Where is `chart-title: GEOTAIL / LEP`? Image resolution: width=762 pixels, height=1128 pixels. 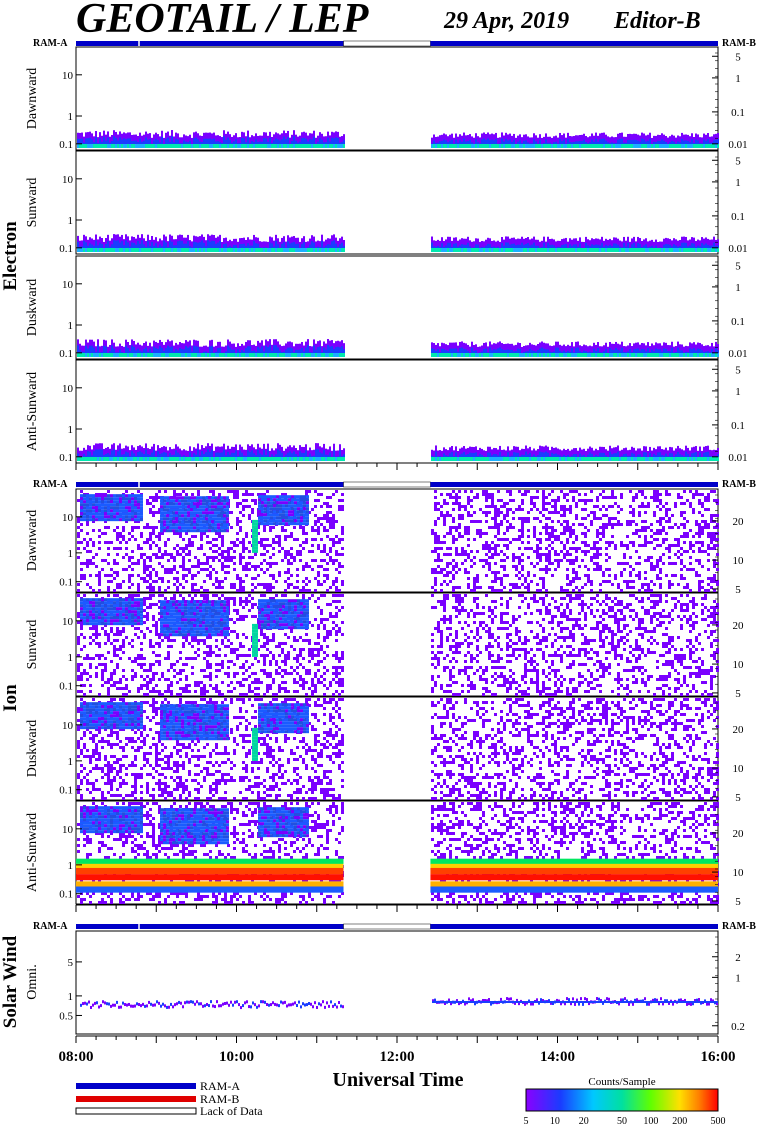 chart-title: GEOTAIL / LEP is located at coordinates (222, 21).